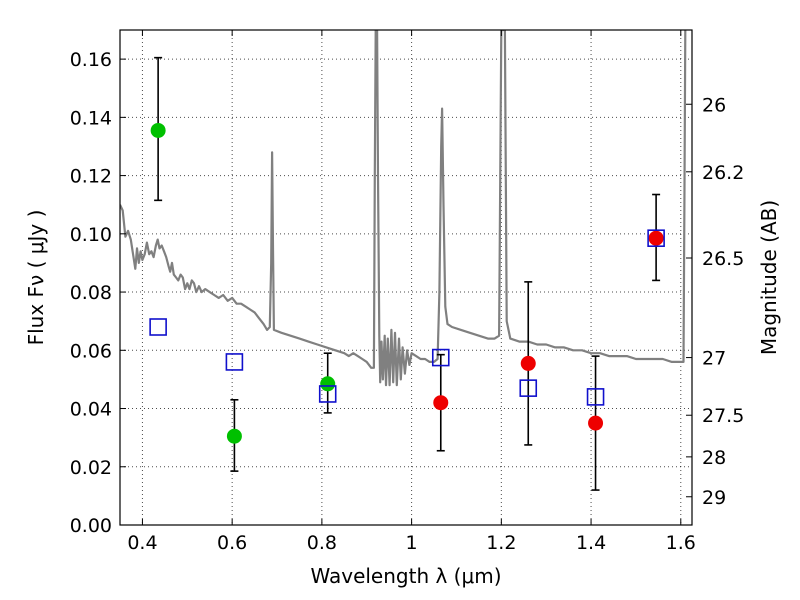 The image size is (800, 600). What do you see at coordinates (142, 543) in the screenshot?
I see `x-tick-label: 0.4` at bounding box center [142, 543].